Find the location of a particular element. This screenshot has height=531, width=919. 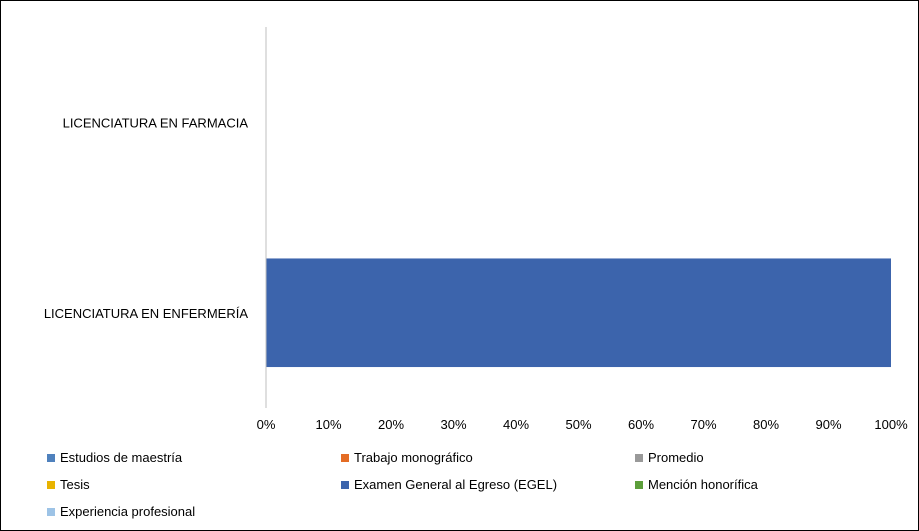

legend-item: Tesis is located at coordinates (68, 484).